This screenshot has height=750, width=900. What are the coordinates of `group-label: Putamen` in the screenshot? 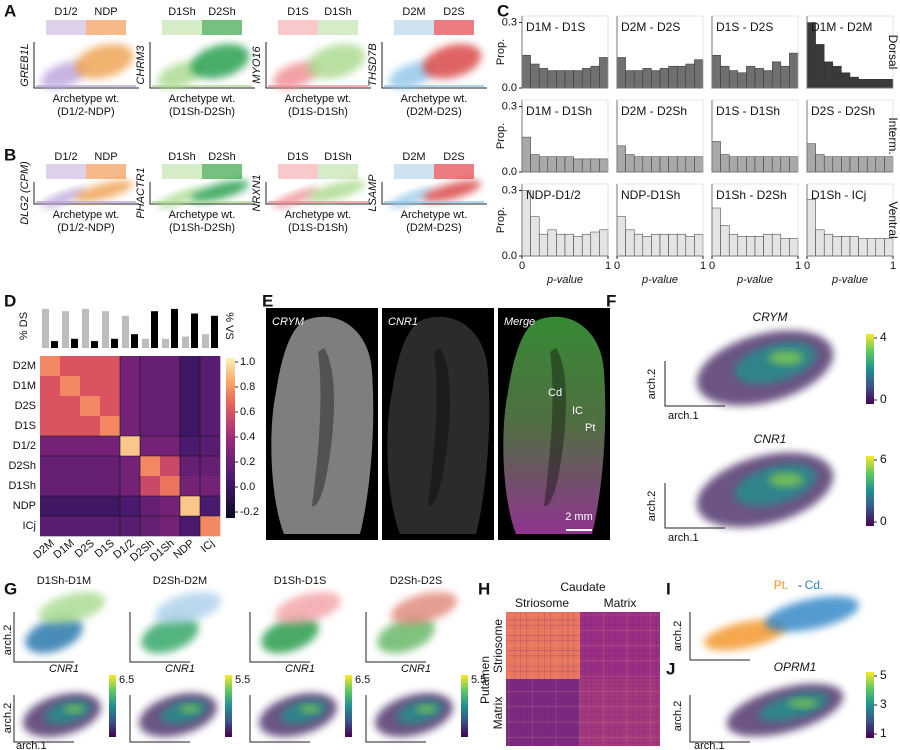 It's located at (485, 680).